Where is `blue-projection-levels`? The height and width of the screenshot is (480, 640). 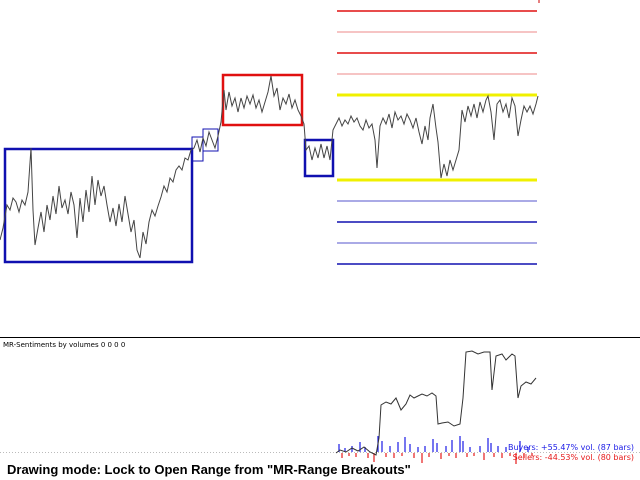
blue-projection-levels is located at coordinates (437, 232).